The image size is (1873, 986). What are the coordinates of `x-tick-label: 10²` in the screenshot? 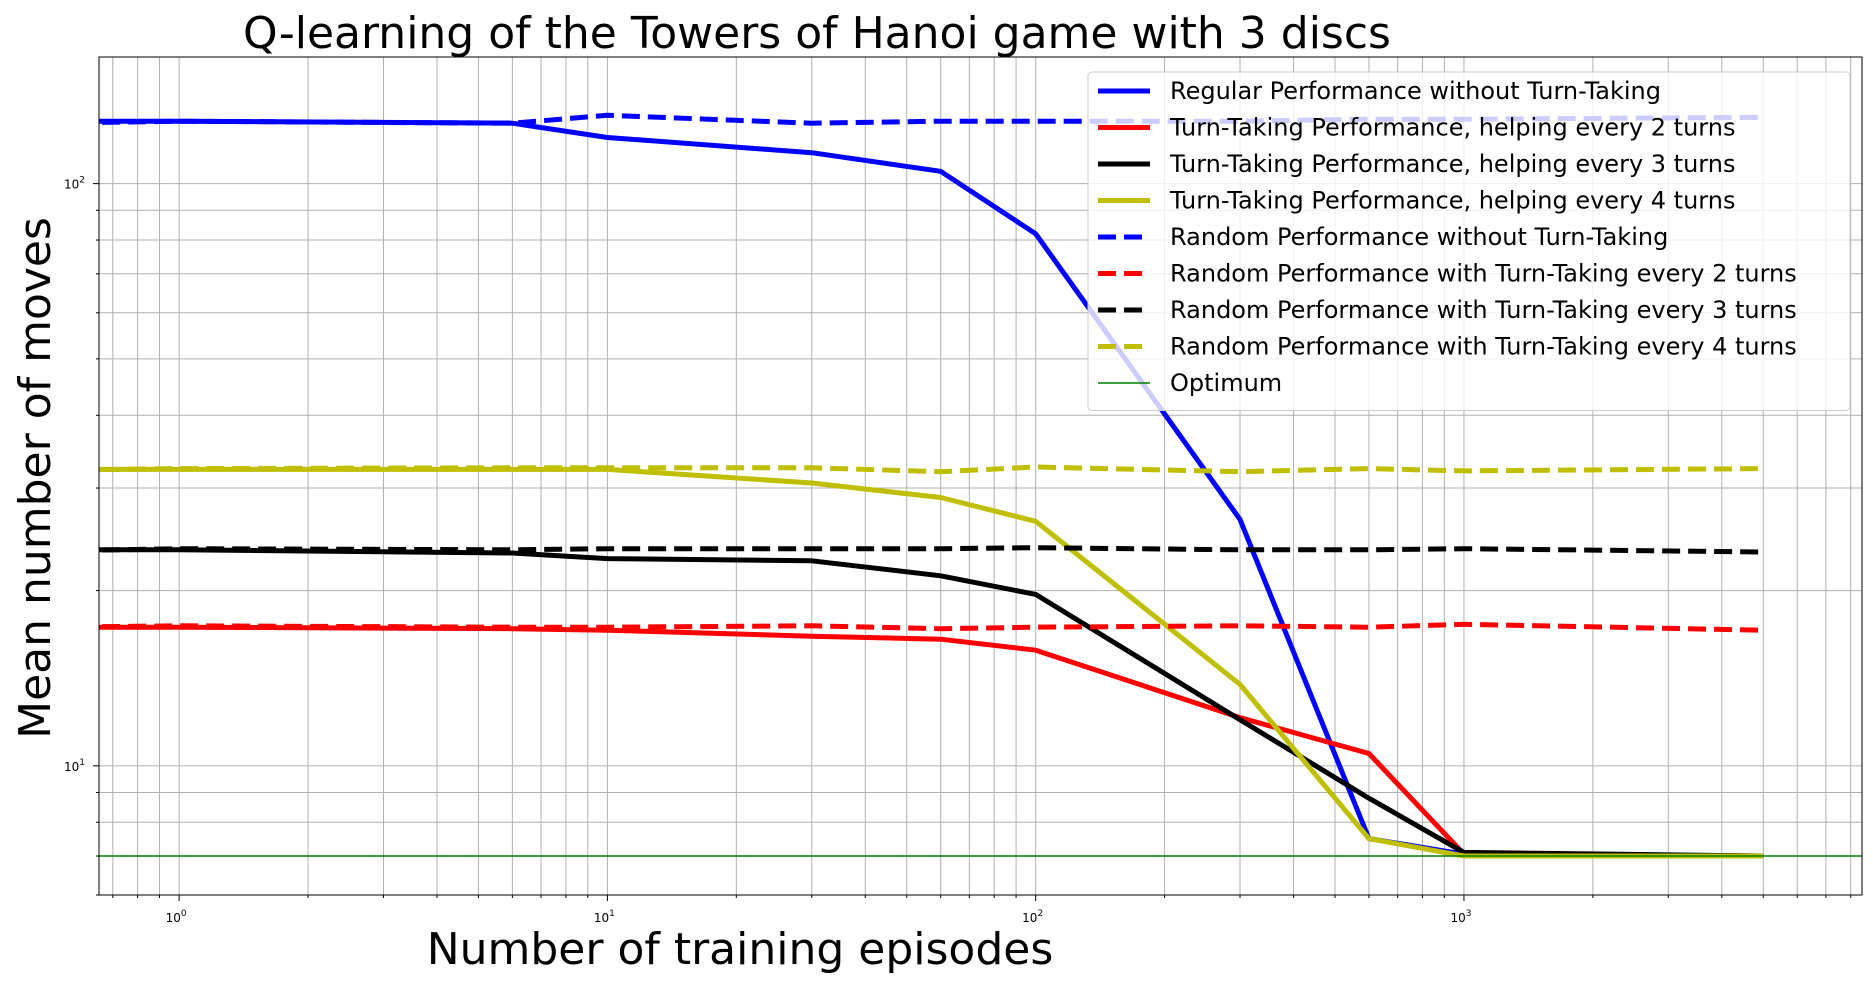 It's located at (1032, 917).